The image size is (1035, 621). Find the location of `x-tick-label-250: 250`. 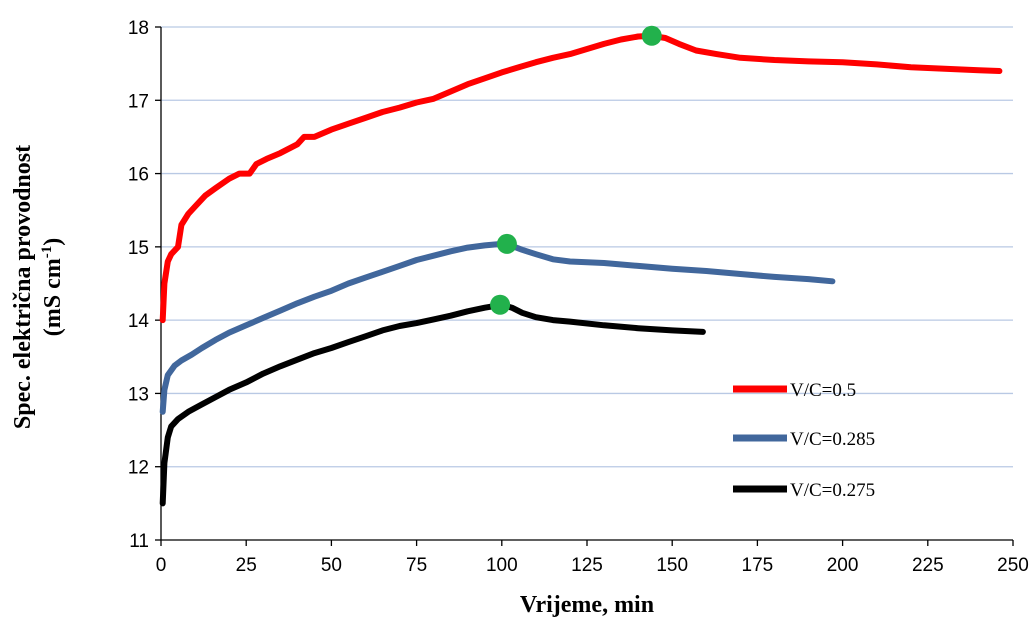

x-tick-label-250: 250 is located at coordinates (1013, 565).